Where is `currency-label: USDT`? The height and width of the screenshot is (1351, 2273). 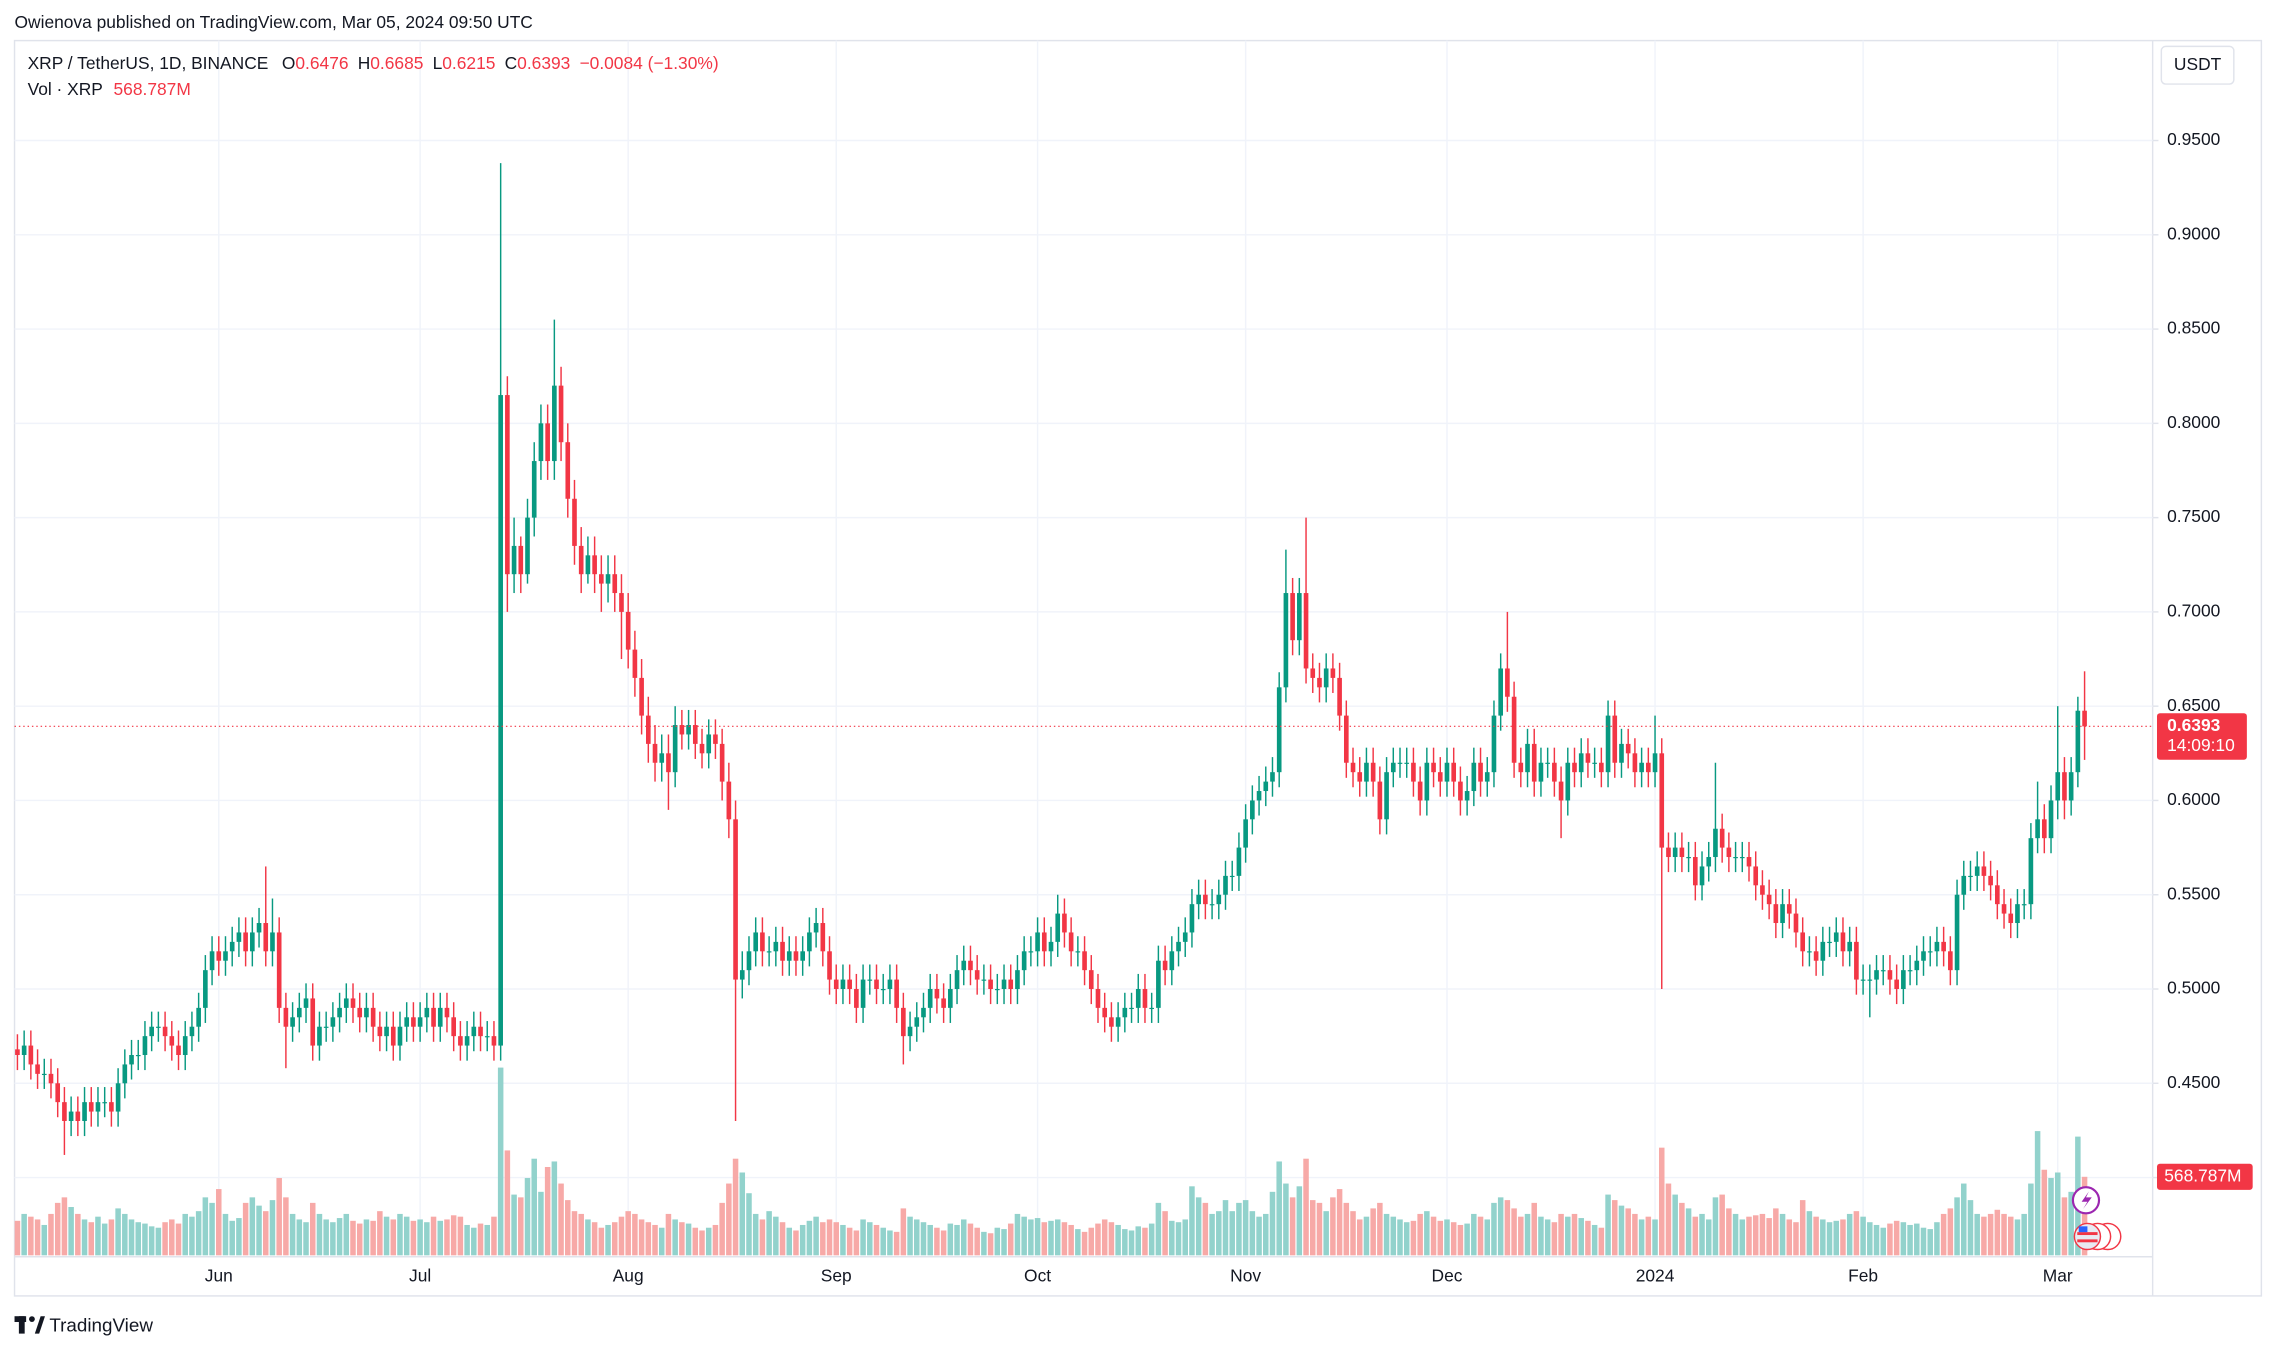 currency-label: USDT is located at coordinates (2198, 64).